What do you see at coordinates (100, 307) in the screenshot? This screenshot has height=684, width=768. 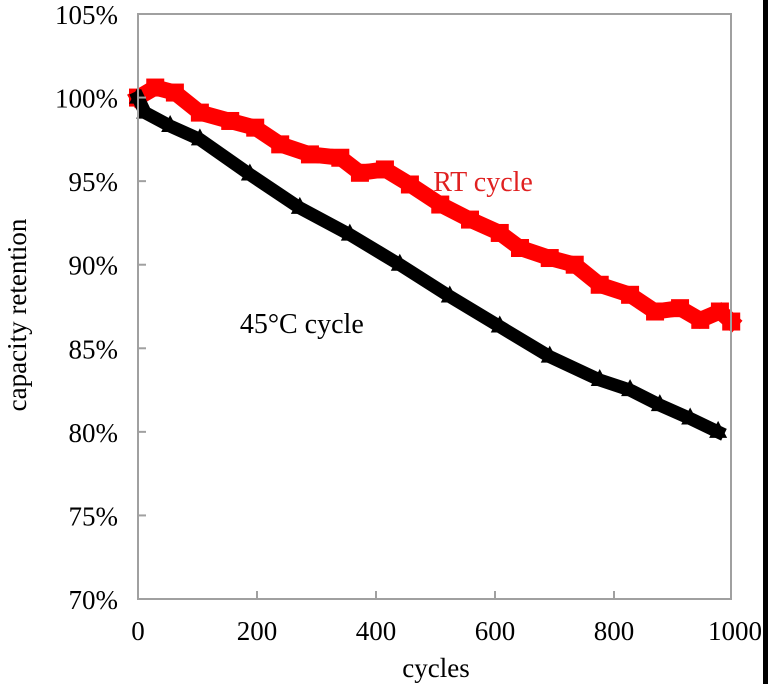 I see `y-axis: 70% 75% 80% 85% 90% 95% 100% 105%` at bounding box center [100, 307].